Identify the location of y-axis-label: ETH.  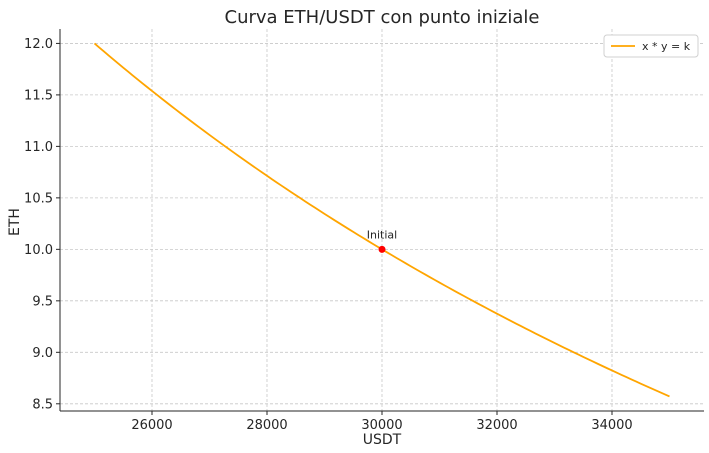
(15, 222).